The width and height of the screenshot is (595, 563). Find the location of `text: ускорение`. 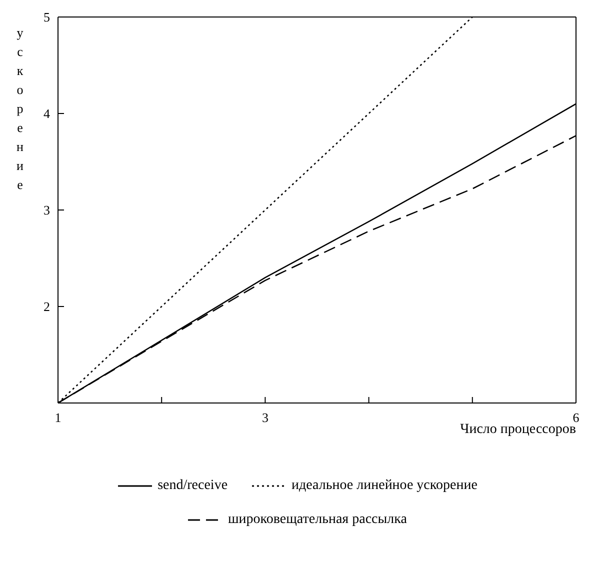

text: ускорение is located at coordinates (20, 108).